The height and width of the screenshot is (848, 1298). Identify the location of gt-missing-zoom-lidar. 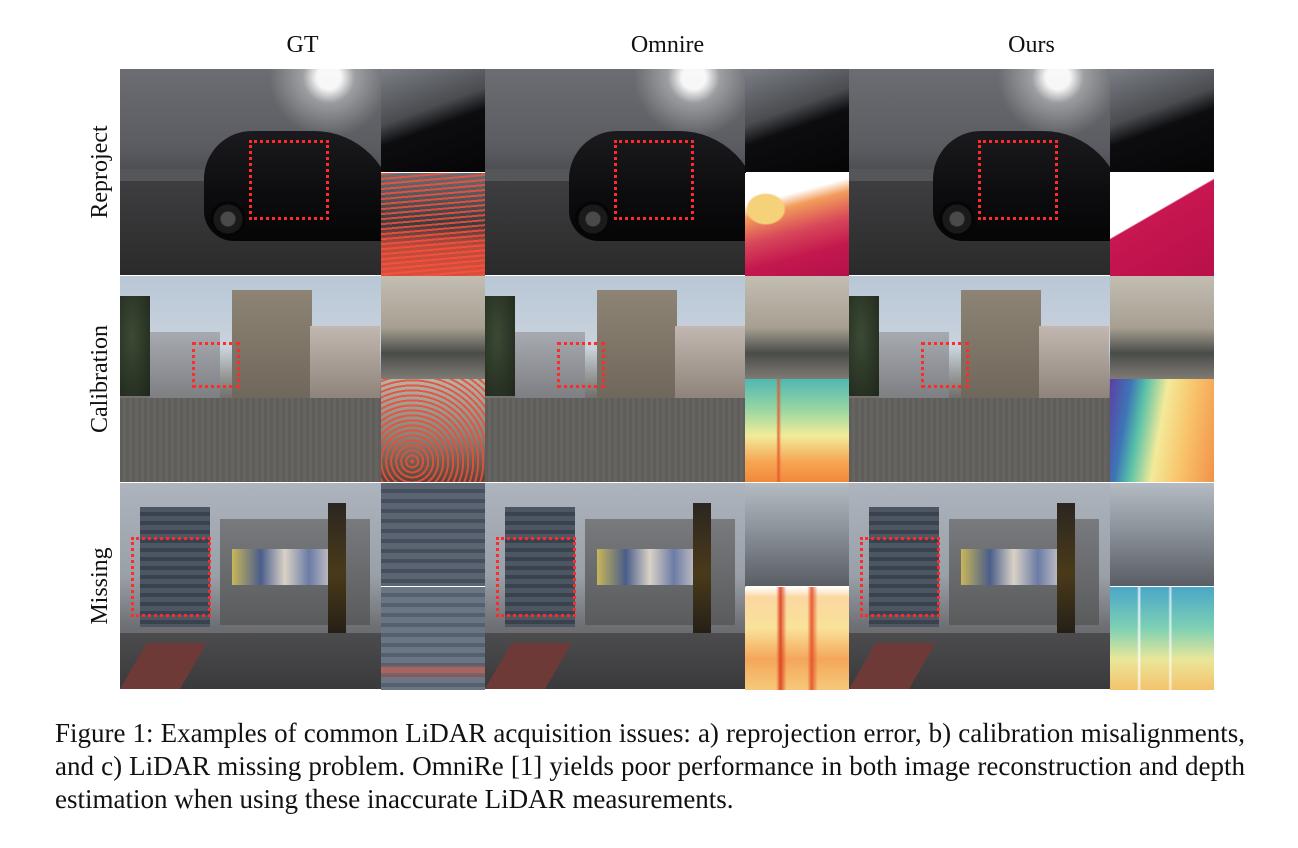
(433, 638).